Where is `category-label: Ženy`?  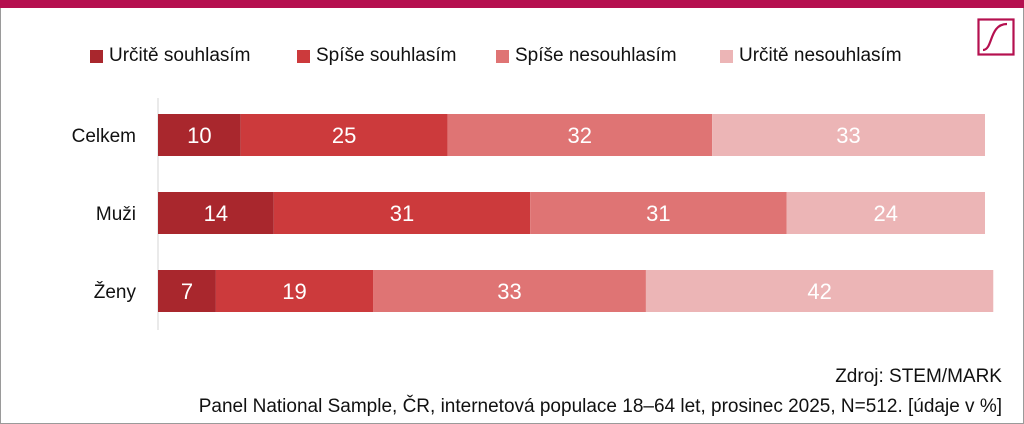 category-label: Ženy is located at coordinates (115, 292).